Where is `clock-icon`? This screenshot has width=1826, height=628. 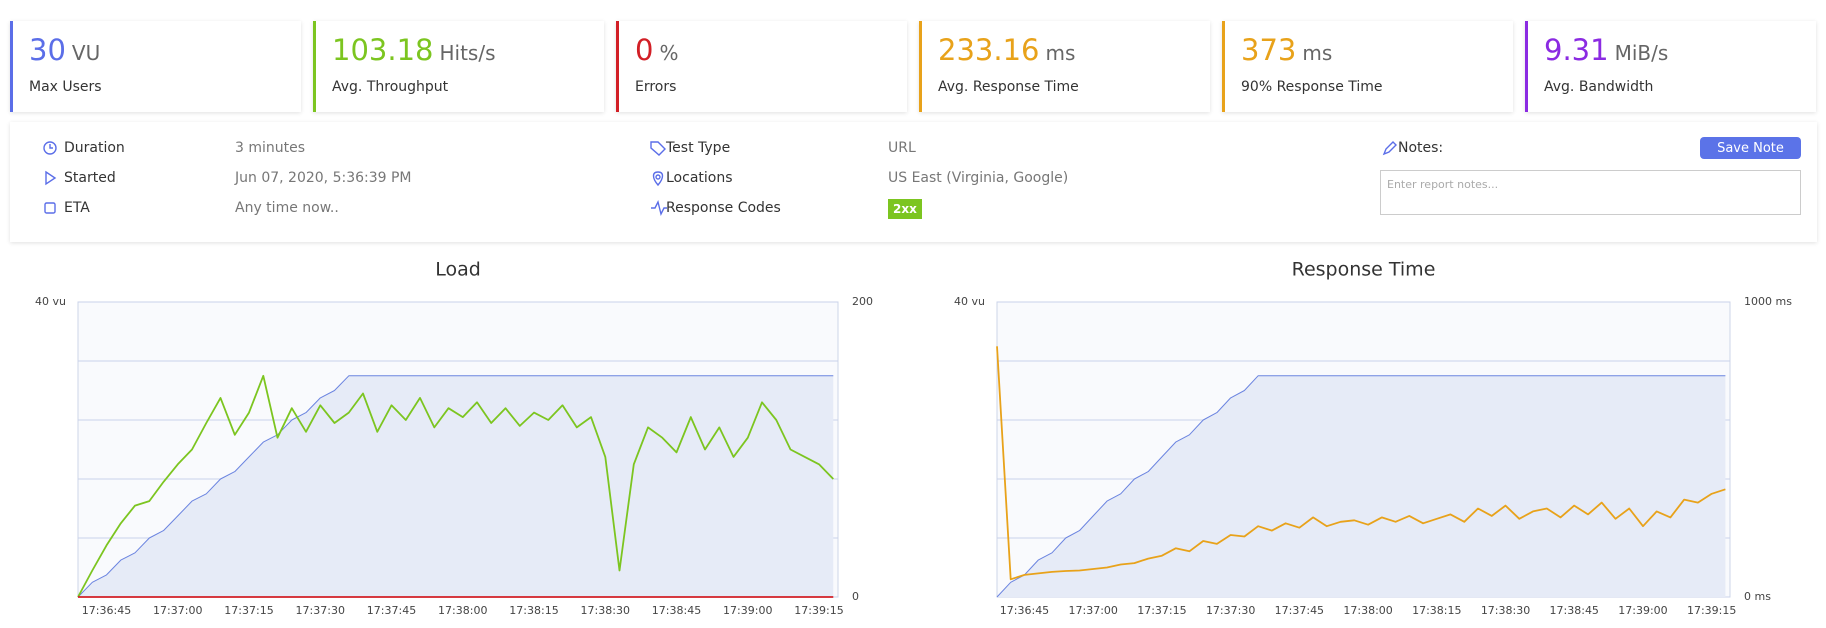
clock-icon is located at coordinates (50, 148).